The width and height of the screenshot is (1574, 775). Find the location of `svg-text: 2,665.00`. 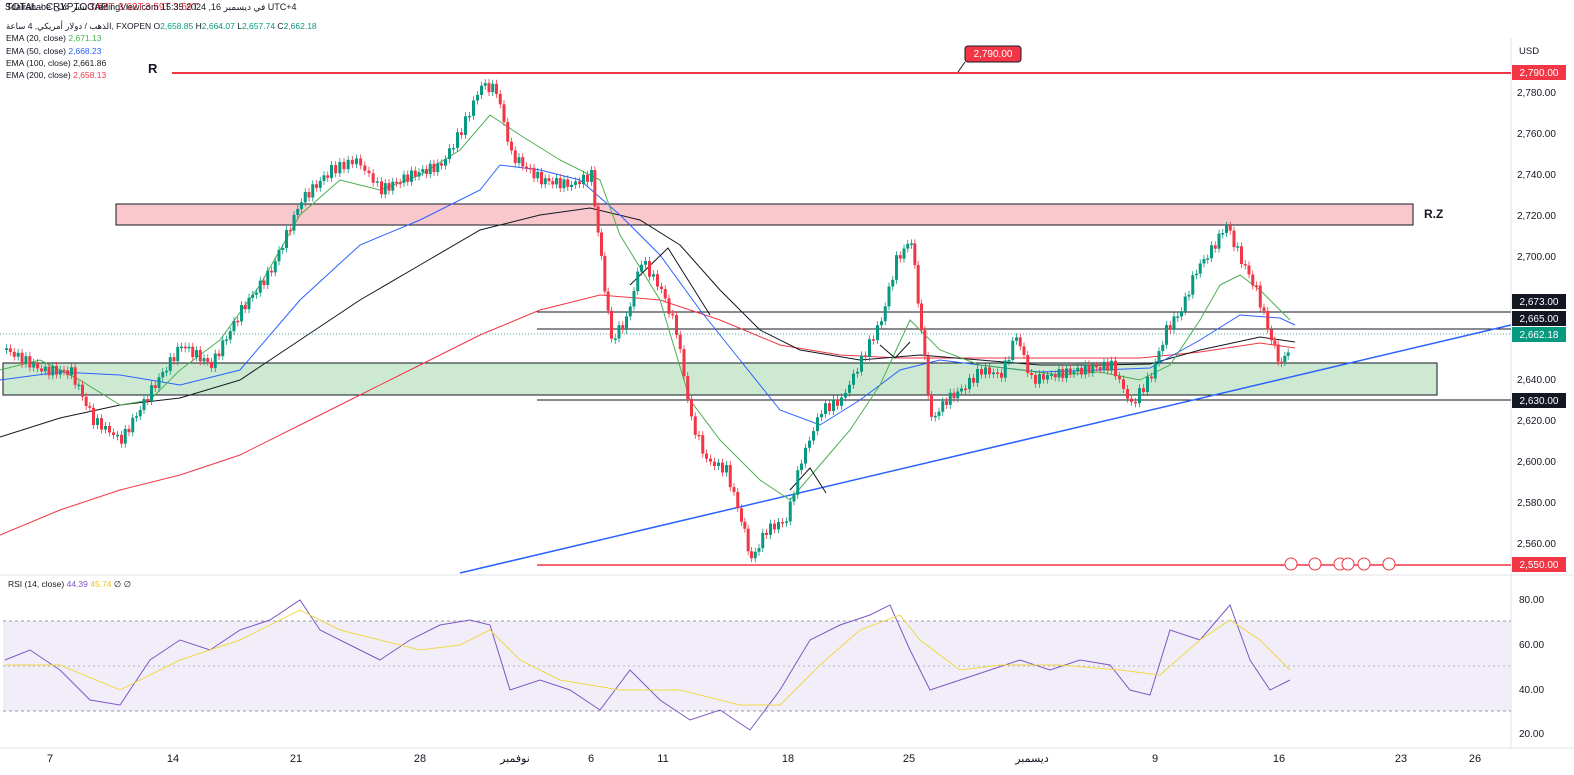

svg-text: 2,665.00 is located at coordinates (1539, 319).